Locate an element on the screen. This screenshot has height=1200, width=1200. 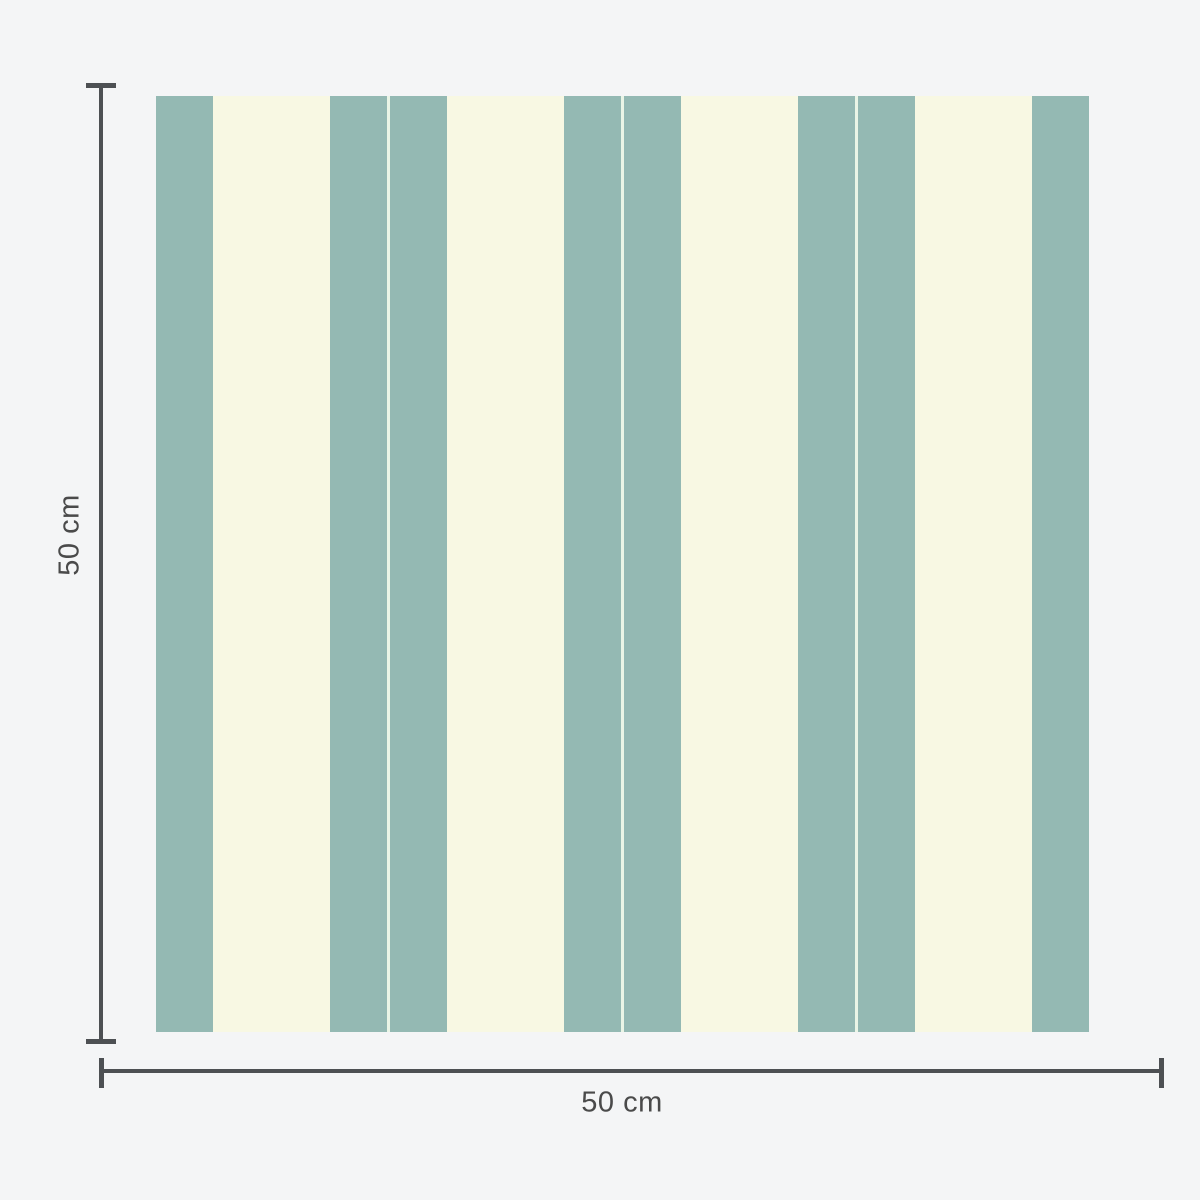
vertical-dimension-line is located at coordinates (101, 563).